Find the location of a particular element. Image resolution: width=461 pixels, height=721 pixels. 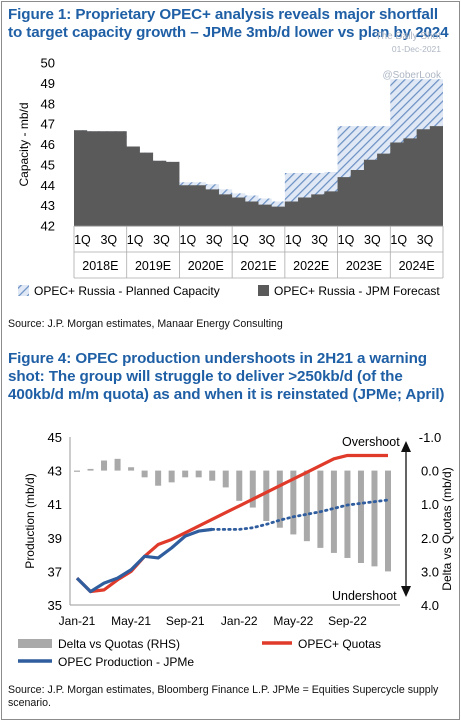

production-projection-line is located at coordinates (300, 514).